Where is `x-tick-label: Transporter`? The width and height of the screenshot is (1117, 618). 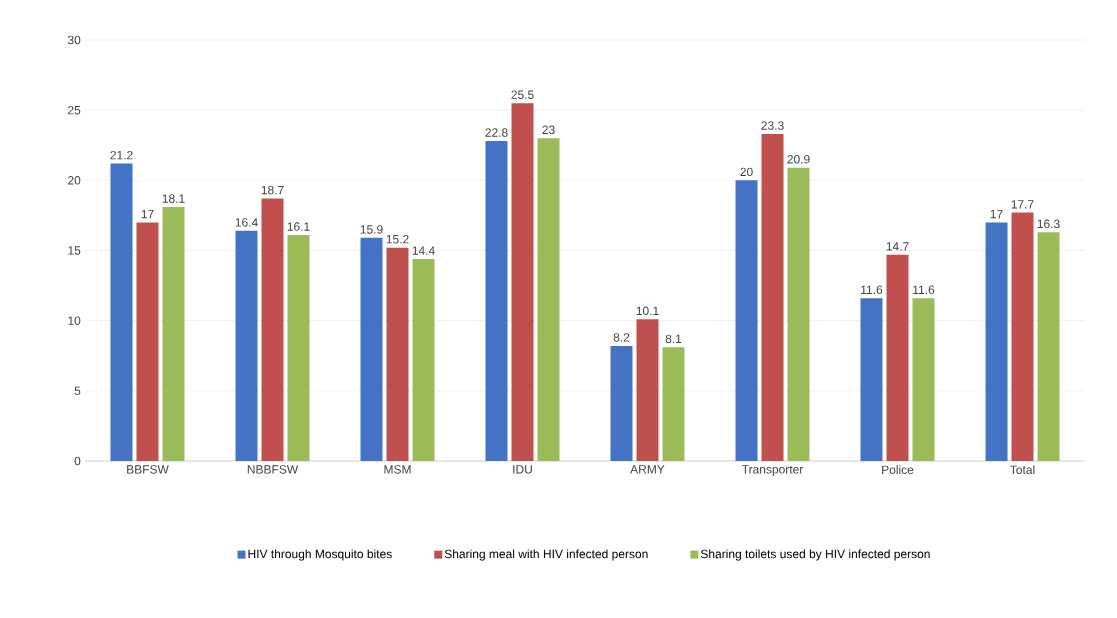 x-tick-label: Transporter is located at coordinates (772, 470).